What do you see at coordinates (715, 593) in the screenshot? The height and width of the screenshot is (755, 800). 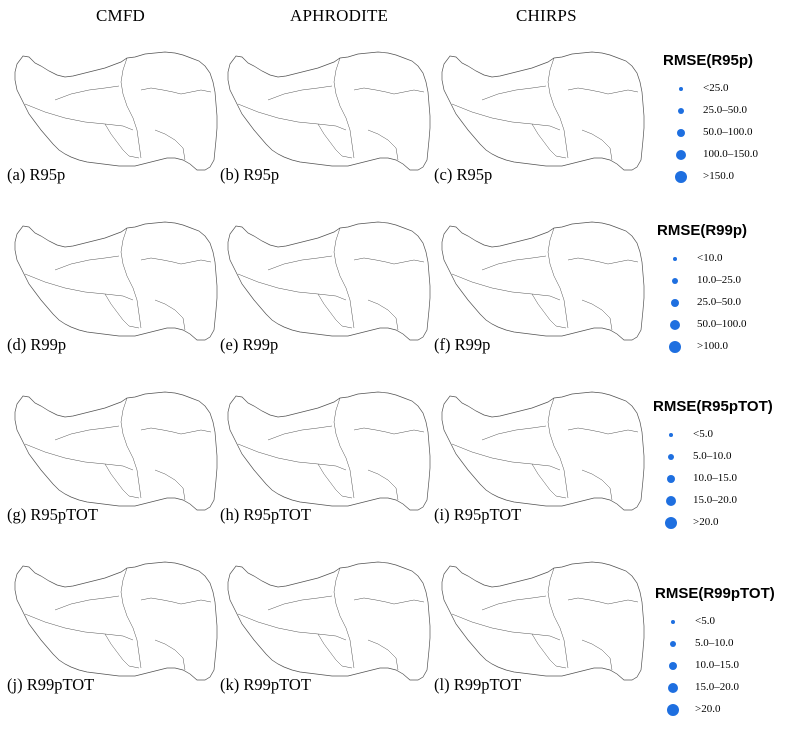 I see `legend-title: RMSE(R99pTOT)` at bounding box center [715, 593].